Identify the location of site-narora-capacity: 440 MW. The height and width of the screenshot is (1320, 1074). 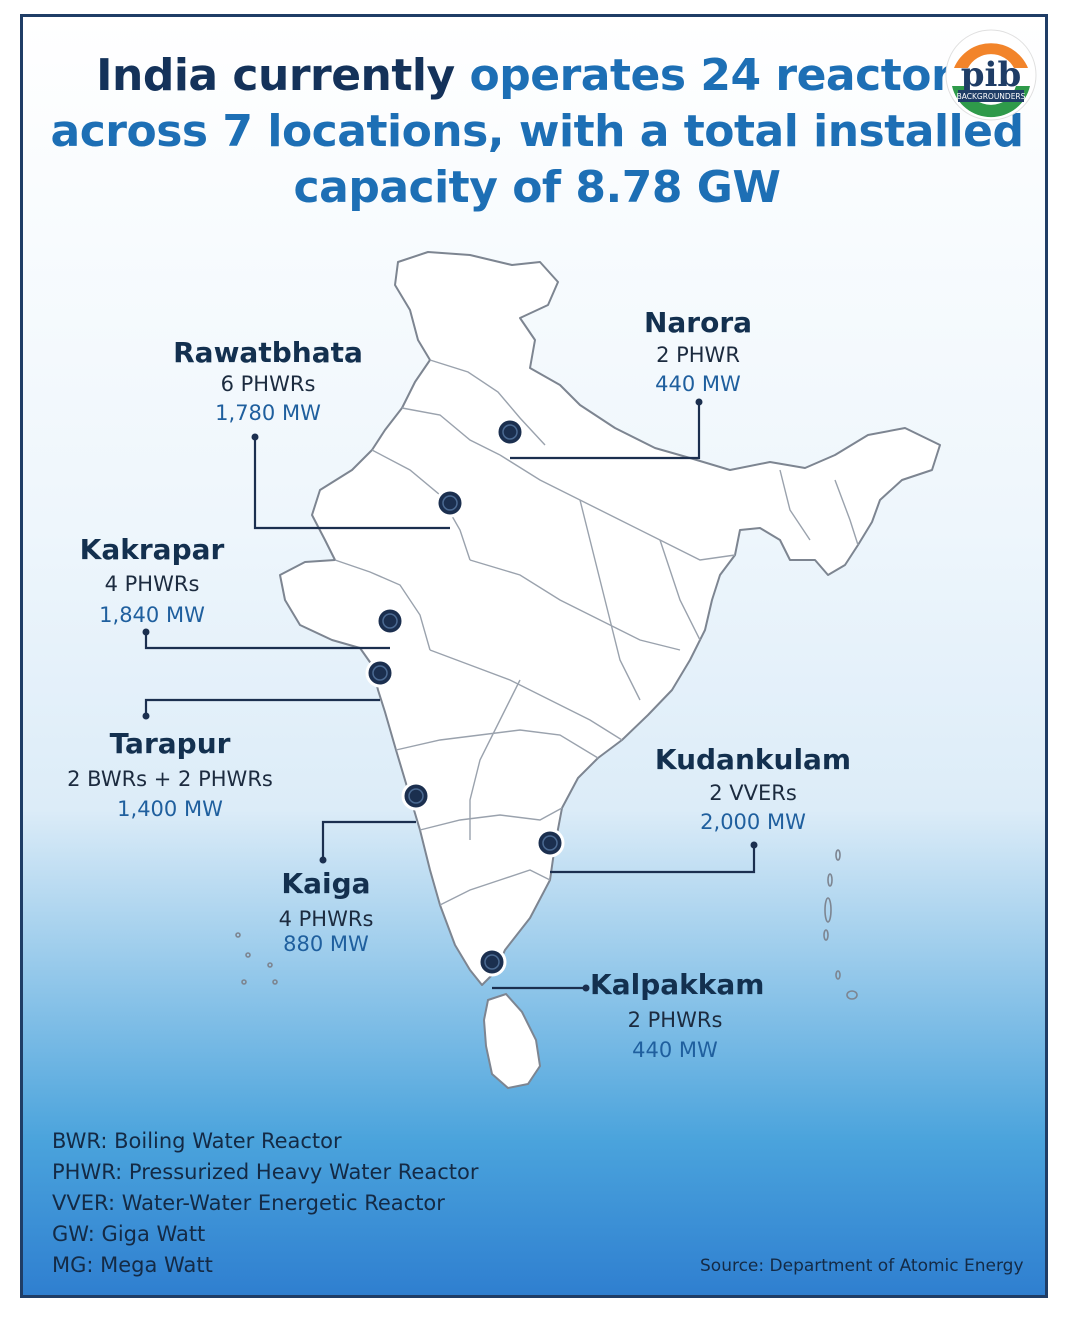
(698, 384).